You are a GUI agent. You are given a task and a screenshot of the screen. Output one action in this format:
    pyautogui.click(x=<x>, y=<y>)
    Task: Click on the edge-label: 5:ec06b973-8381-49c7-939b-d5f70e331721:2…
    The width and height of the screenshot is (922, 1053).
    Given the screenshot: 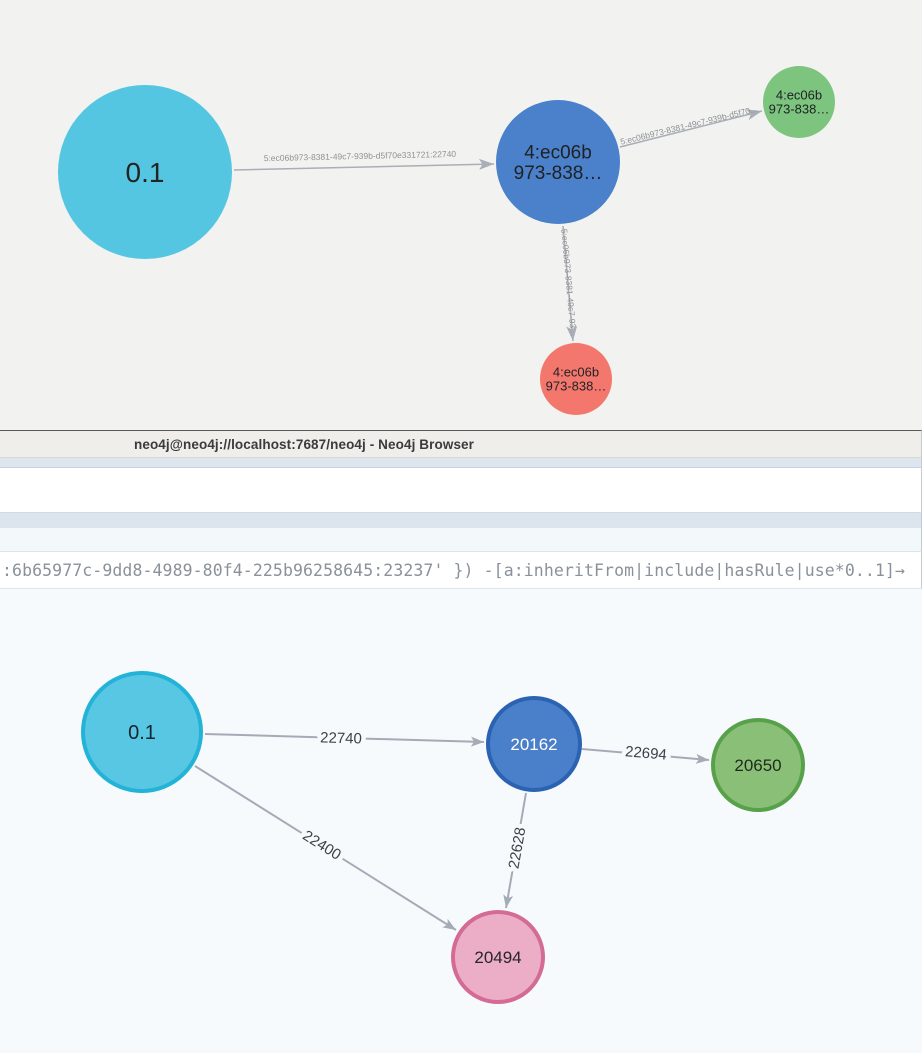 What is the action you would take?
    pyautogui.click(x=360, y=156)
    